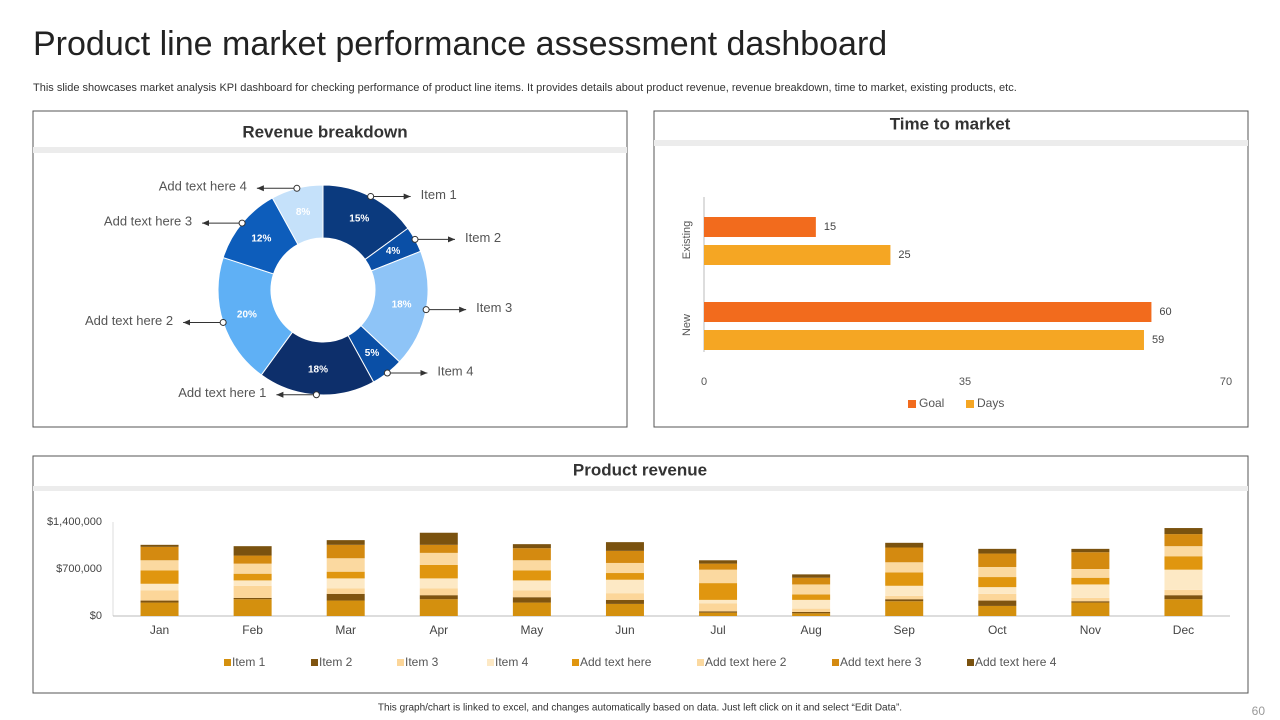  Describe the element at coordinates (950, 123) in the screenshot. I see `panel-title: Time to market` at that location.